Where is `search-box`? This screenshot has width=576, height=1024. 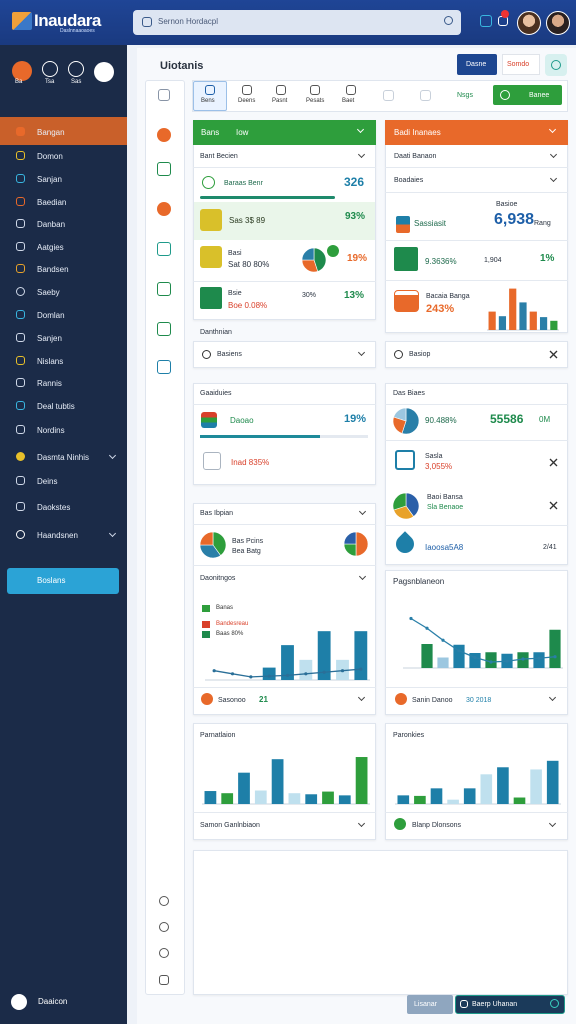
search-box is located at coordinates (297, 22).